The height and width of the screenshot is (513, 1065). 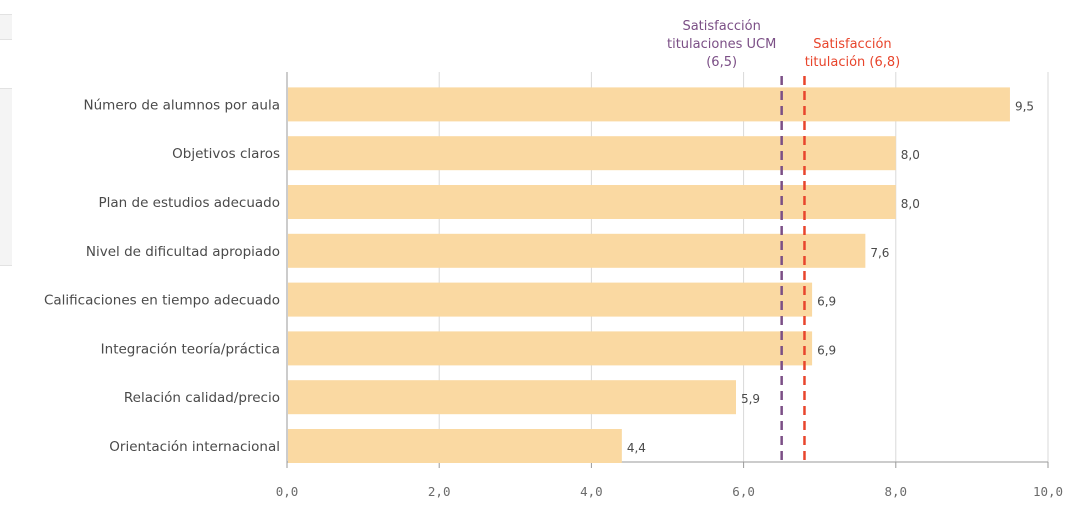 What do you see at coordinates (226, 154) in the screenshot?
I see `category-label: Objetivos claros` at bounding box center [226, 154].